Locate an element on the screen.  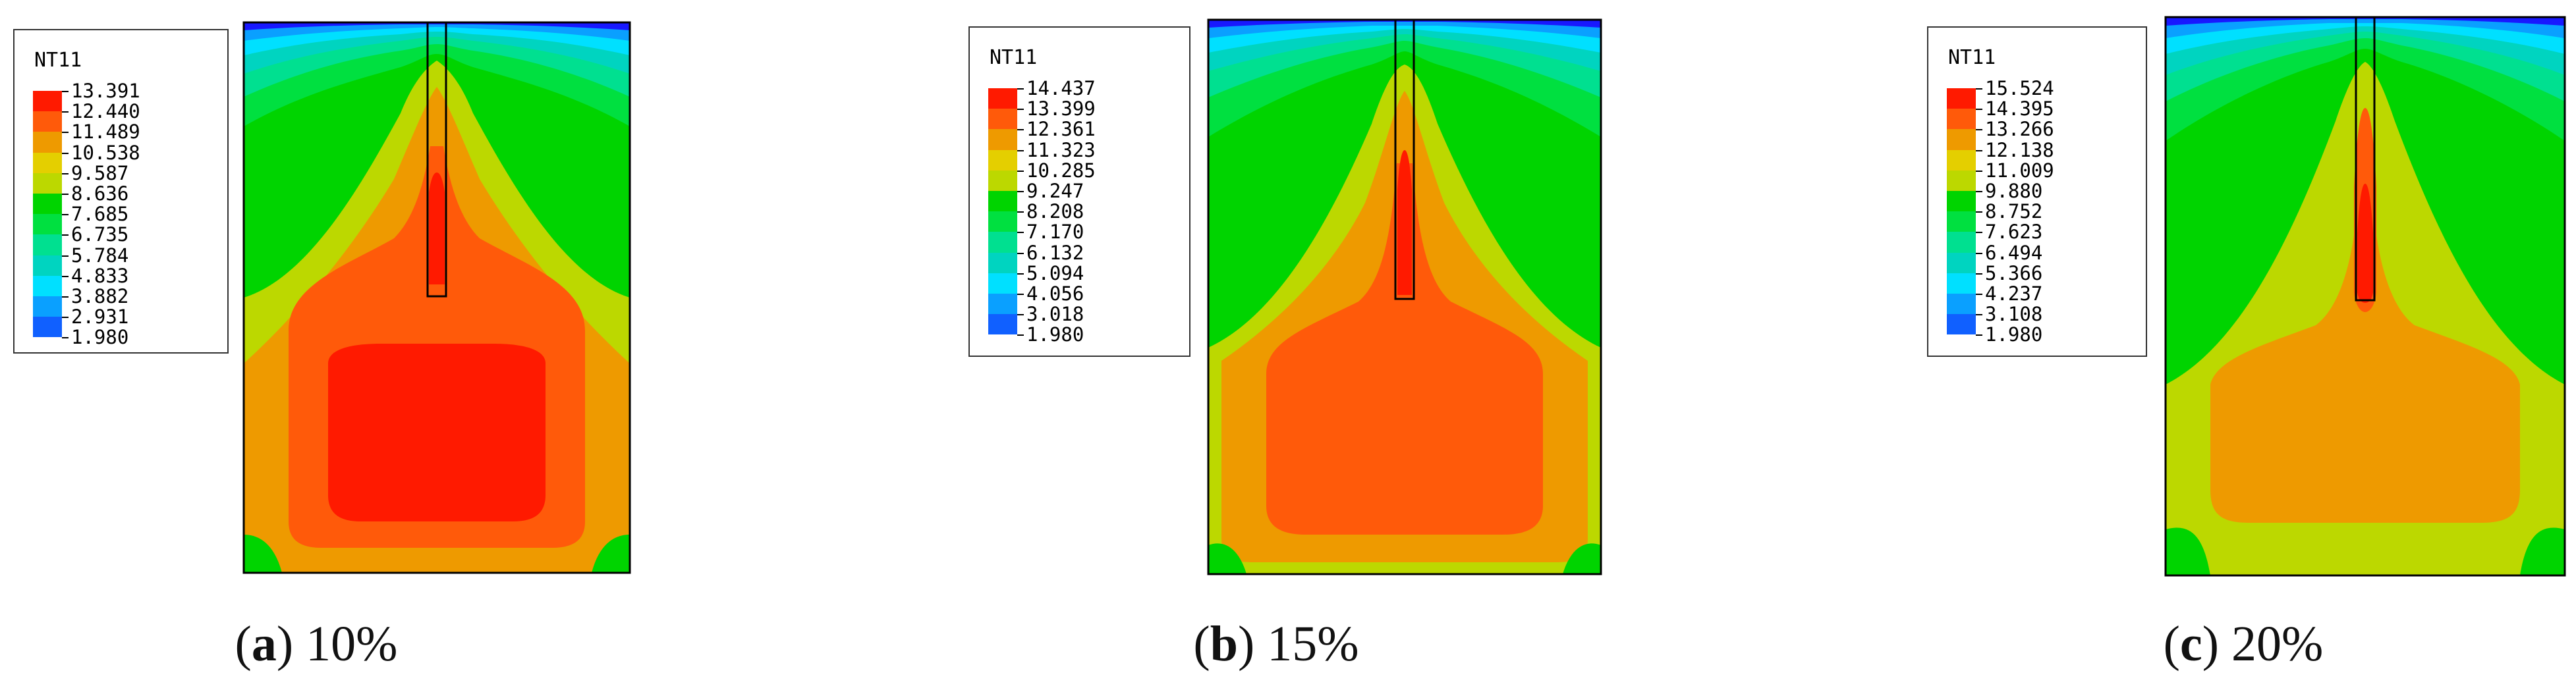
legend-value: 10.285 is located at coordinates (1061, 170).